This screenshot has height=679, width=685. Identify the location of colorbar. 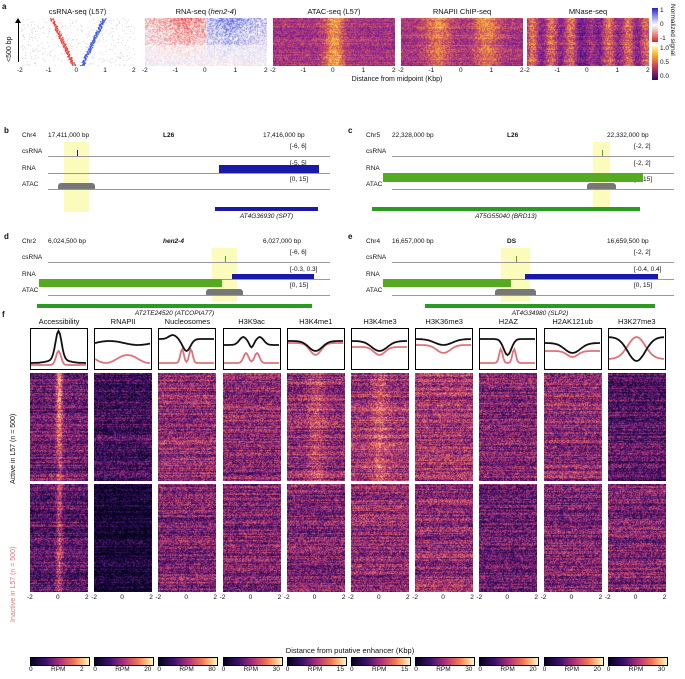
(316, 661).